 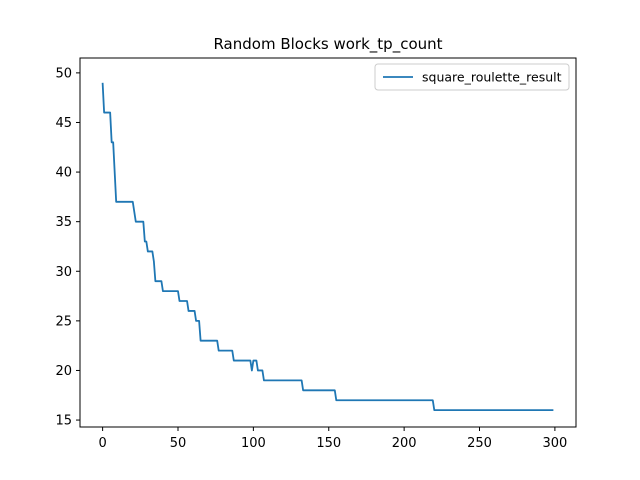 What do you see at coordinates (63, 321) in the screenshot?
I see `y-tick-label: 25` at bounding box center [63, 321].